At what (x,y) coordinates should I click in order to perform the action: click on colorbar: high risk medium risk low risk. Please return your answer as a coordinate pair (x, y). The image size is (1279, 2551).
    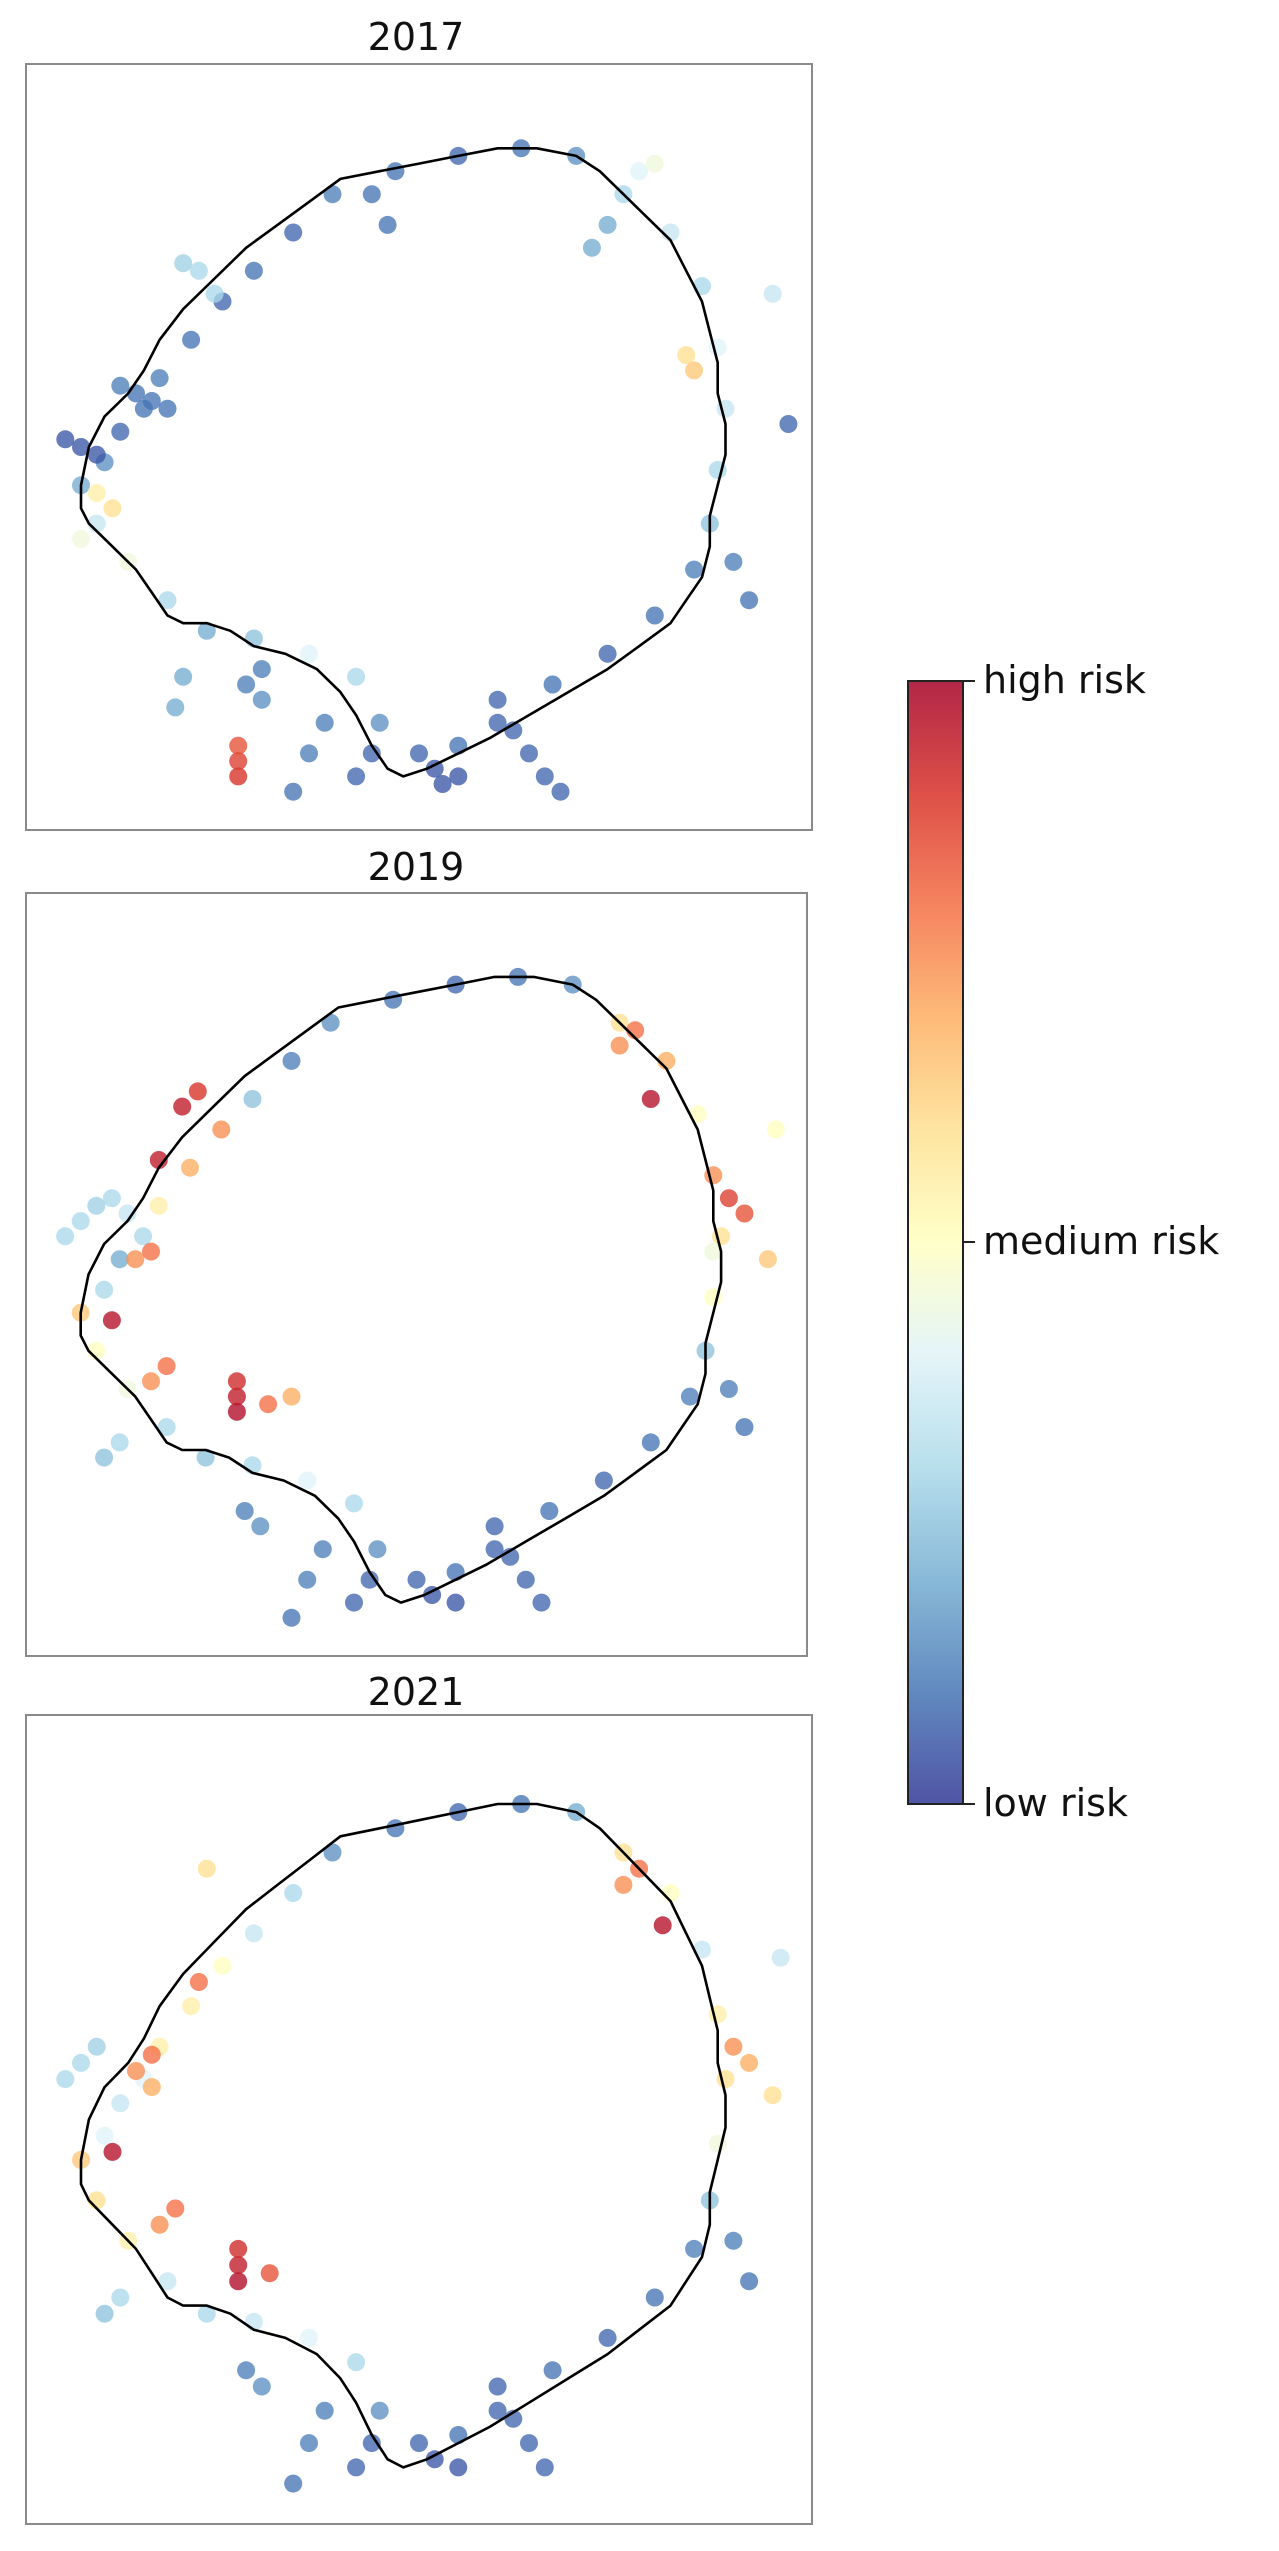
    Looking at the image, I should click on (1063, 1241).